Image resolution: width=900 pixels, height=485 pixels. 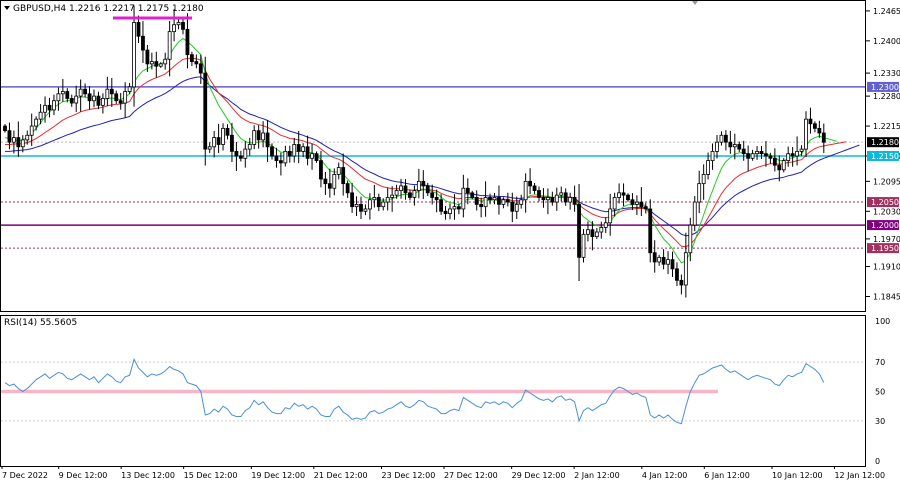 I want to click on price-tick-label: 1.2400, so click(x=886, y=41).